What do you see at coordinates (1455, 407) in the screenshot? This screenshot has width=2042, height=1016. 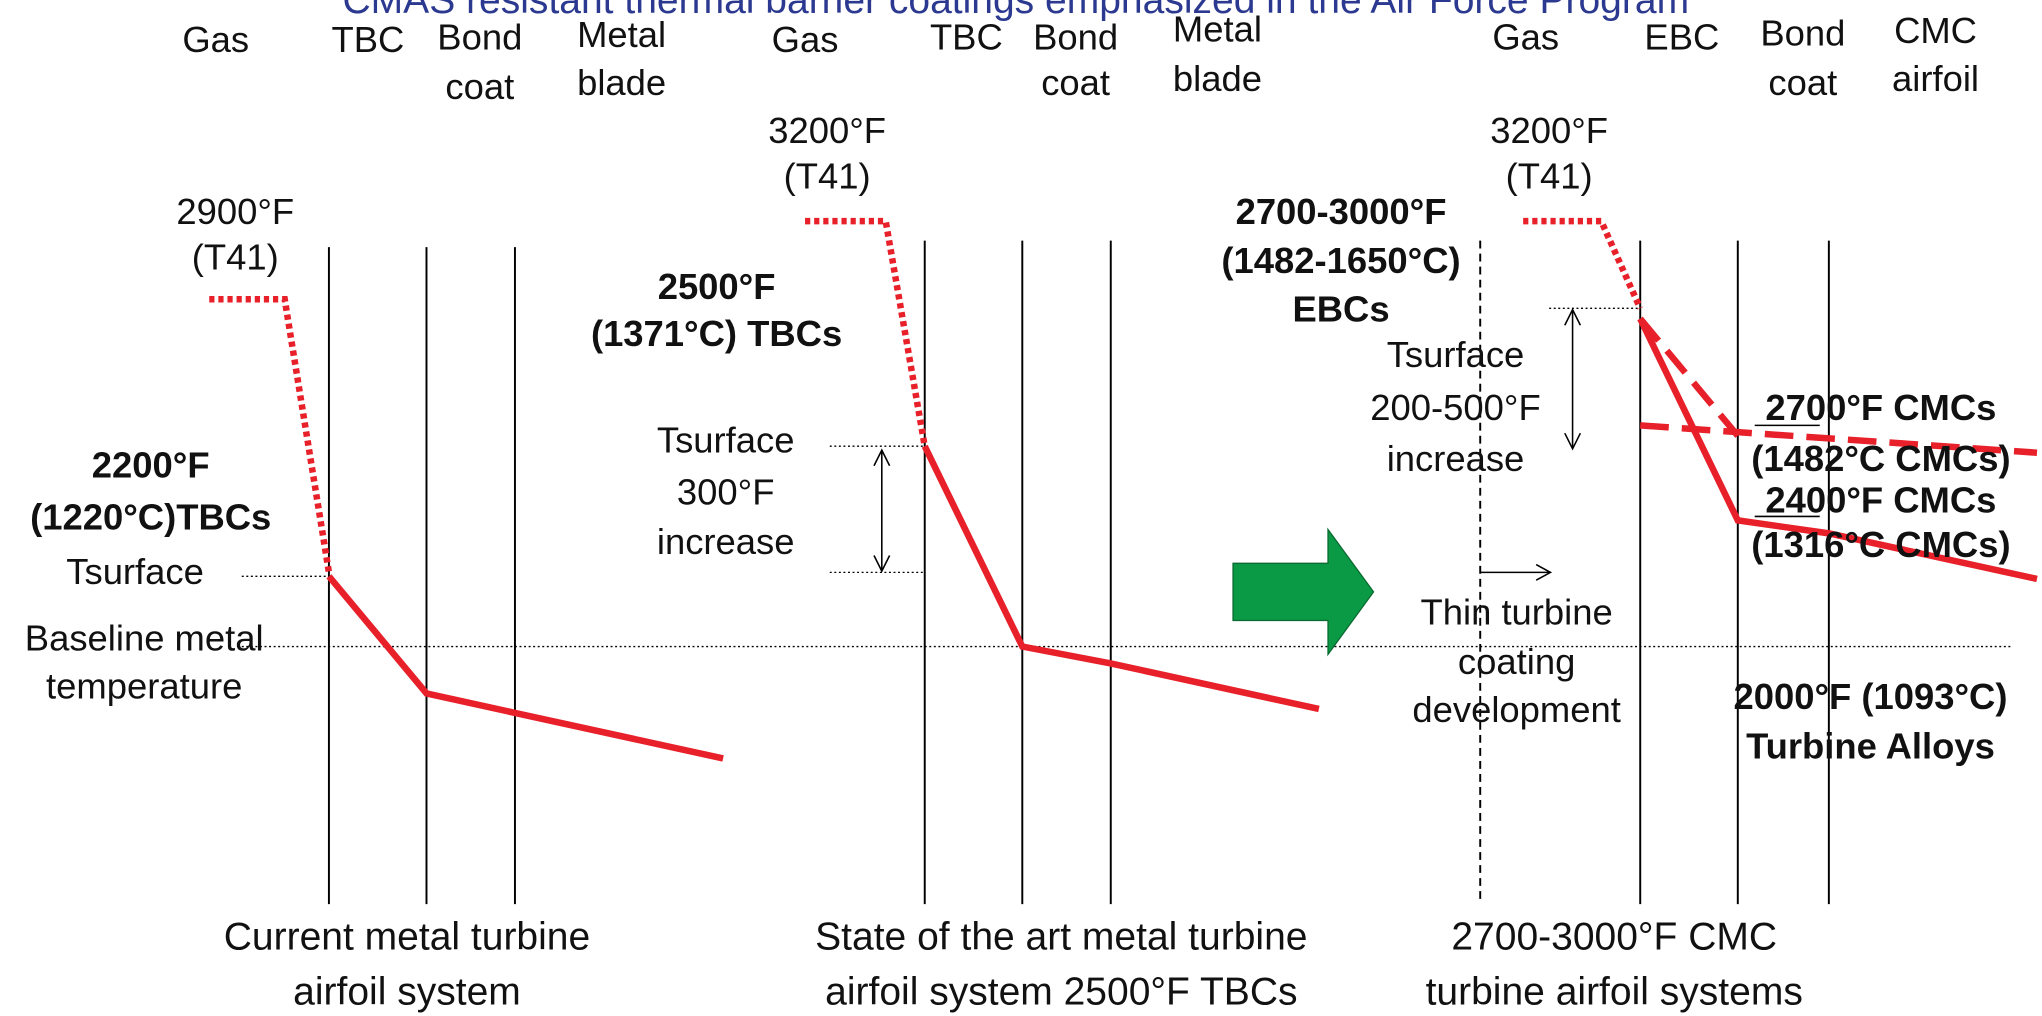 I see `surface-label: 200-500°F` at bounding box center [1455, 407].